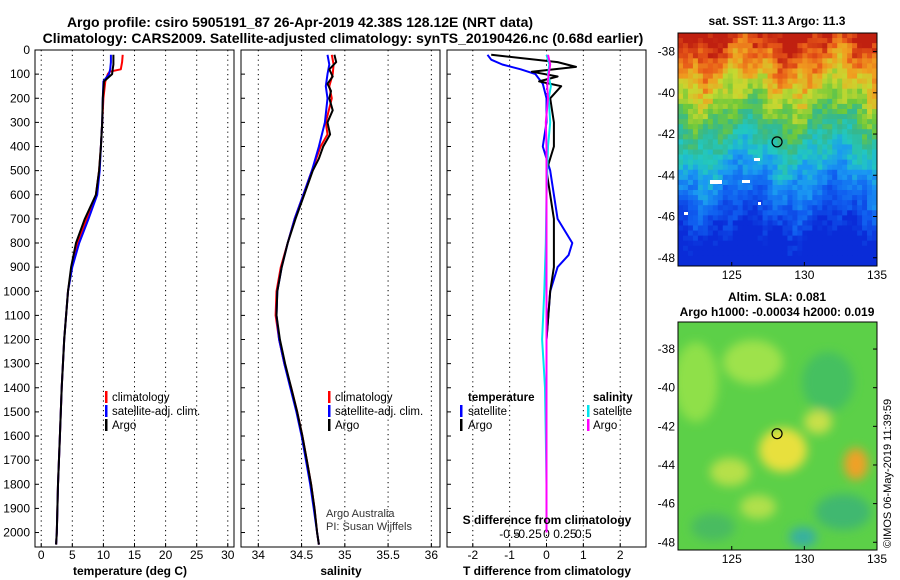 This screenshot has width=900, height=580. What do you see at coordinates (667, 93) in the screenshot?
I see `map-y-tick-label: -40` at bounding box center [667, 93].